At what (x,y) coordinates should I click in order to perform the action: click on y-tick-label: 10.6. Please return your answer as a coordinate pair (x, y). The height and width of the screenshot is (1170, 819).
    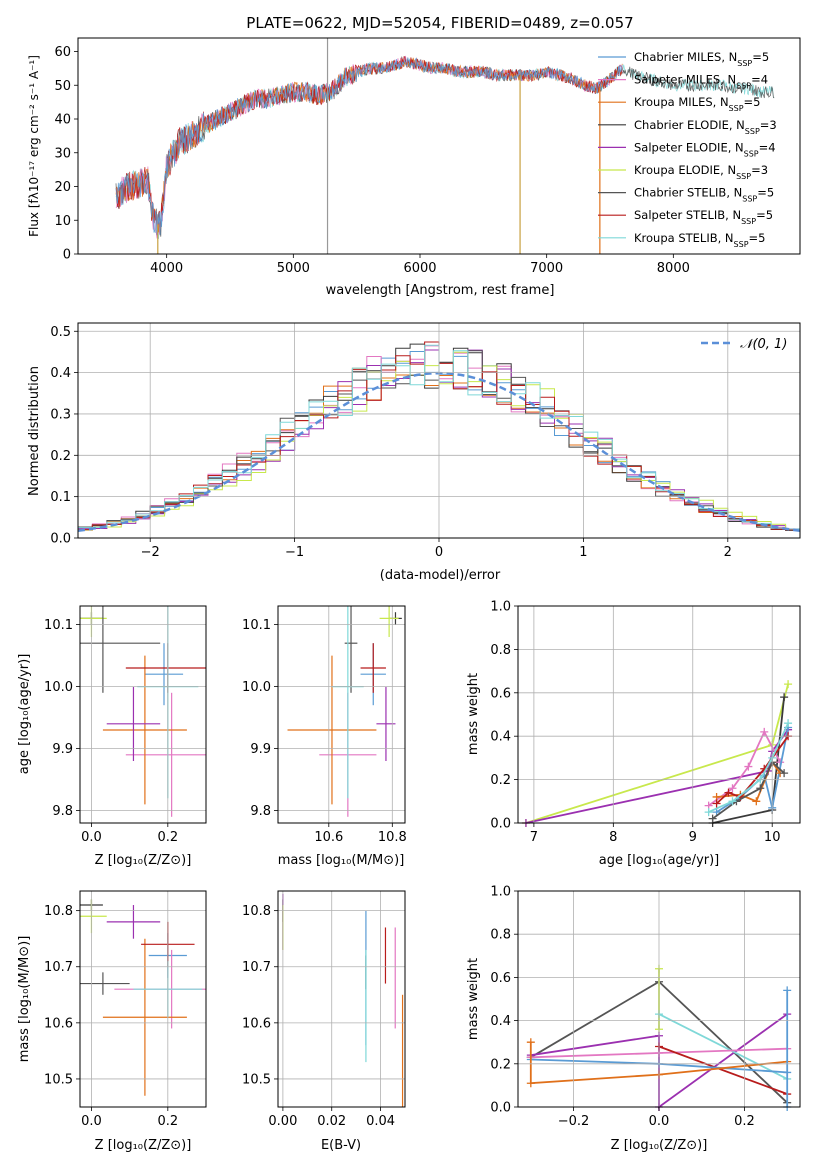
    Looking at the image, I should click on (256, 1023).